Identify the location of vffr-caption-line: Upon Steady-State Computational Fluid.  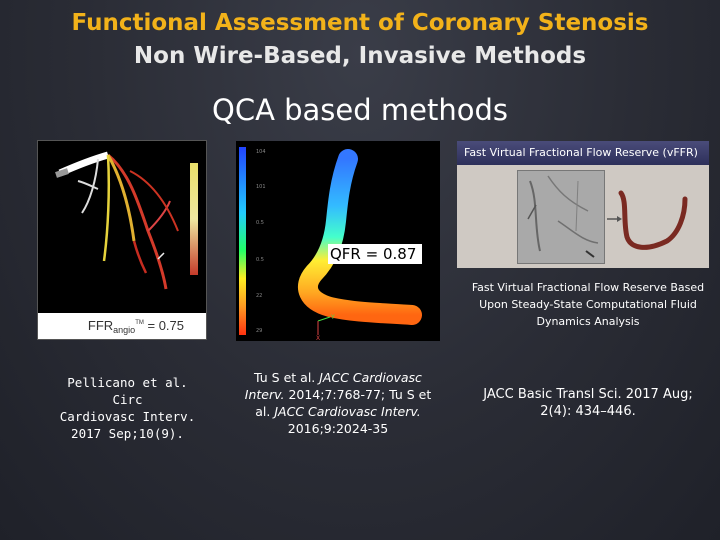
(588, 304).